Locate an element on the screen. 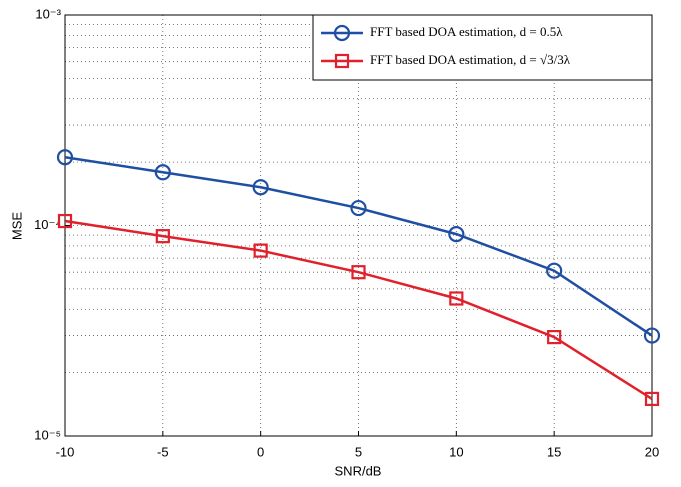 The image size is (681, 487). y-tick-label: 10⁻³ is located at coordinates (48, 13).